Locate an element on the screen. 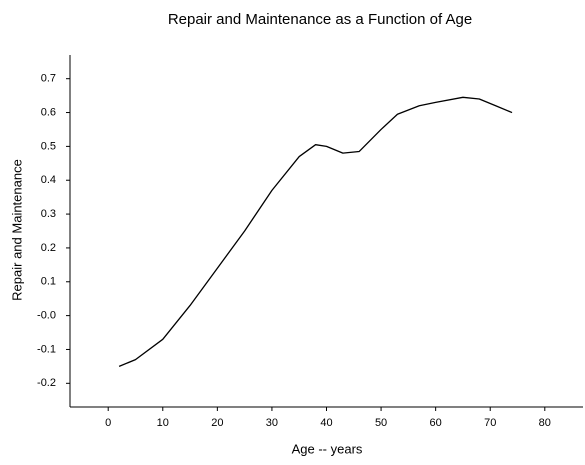  y-axis-label: Repair and Maintenance is located at coordinates (16, 230).